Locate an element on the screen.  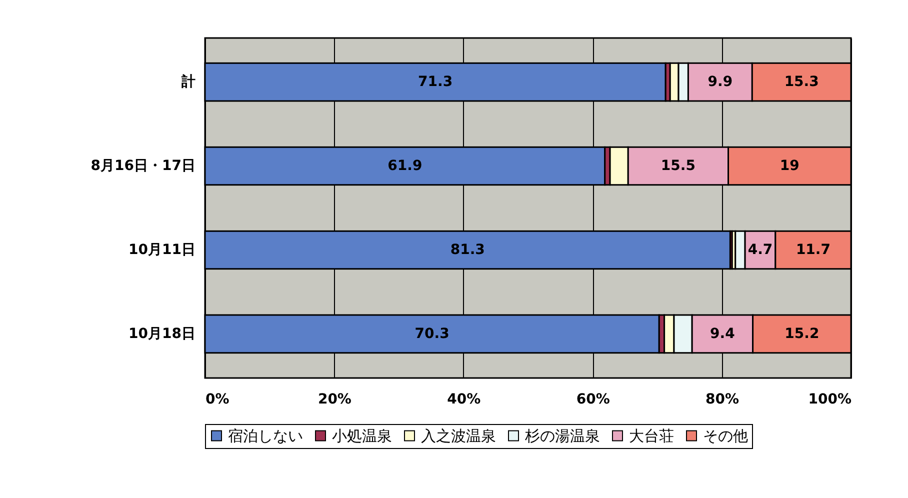
x-tick-label: 20% is located at coordinates (335, 400).